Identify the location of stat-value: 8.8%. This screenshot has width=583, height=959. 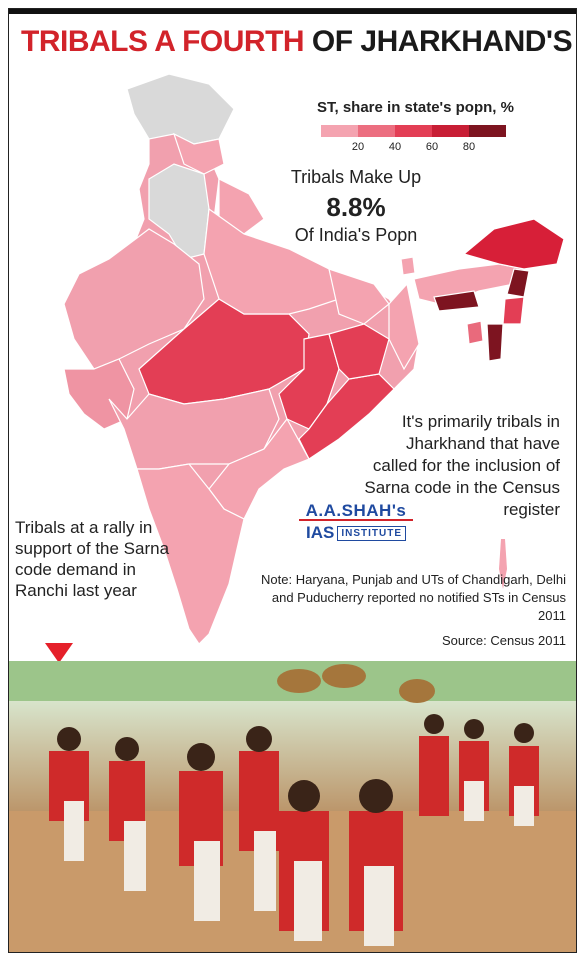
(356, 207).